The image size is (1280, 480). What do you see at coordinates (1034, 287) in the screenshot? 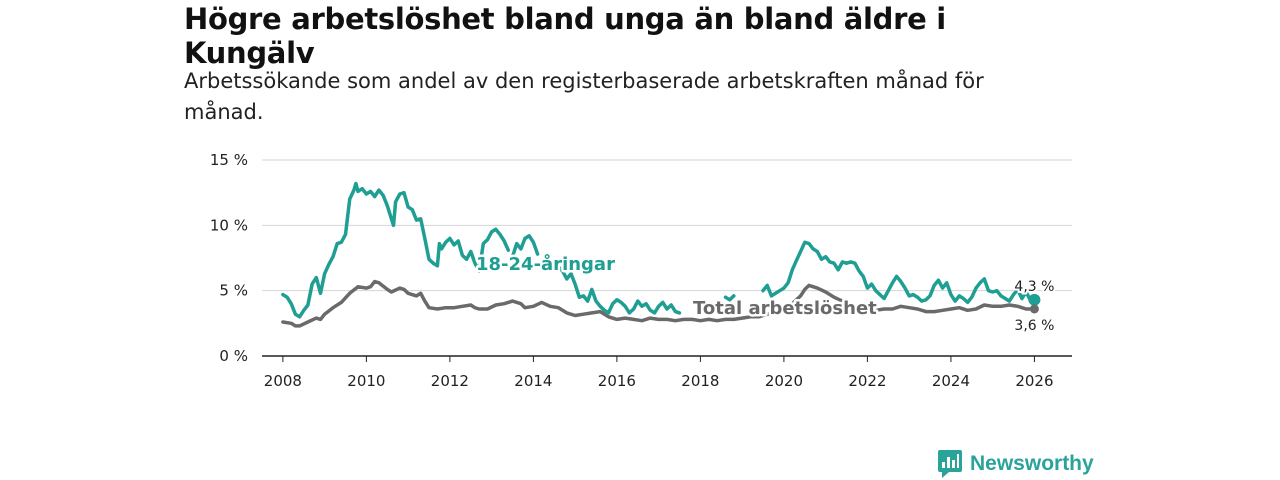
I see `end-value-youth: 4,3 %` at bounding box center [1034, 287].